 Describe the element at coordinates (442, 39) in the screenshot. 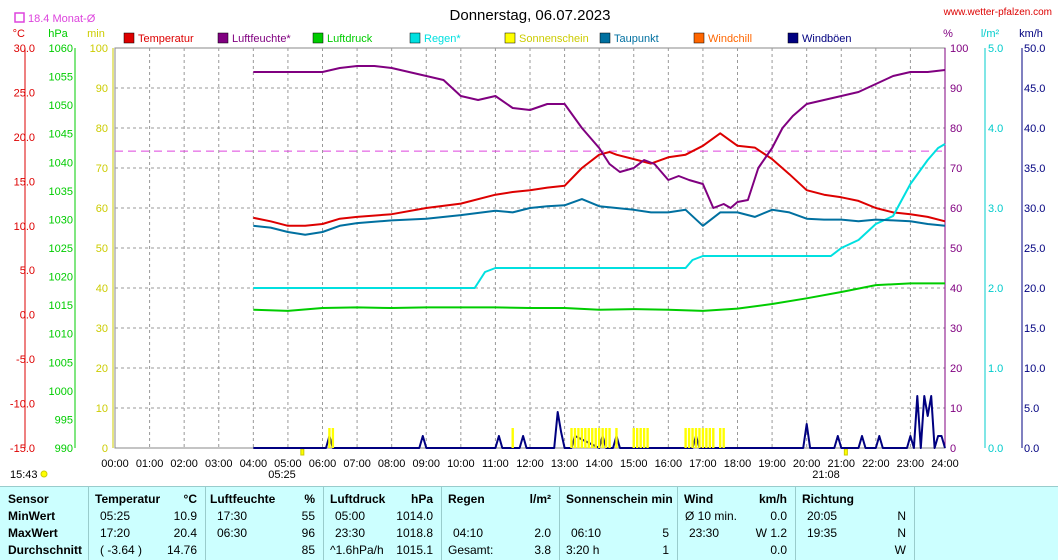

I see `legend-label: Regen*` at that location.